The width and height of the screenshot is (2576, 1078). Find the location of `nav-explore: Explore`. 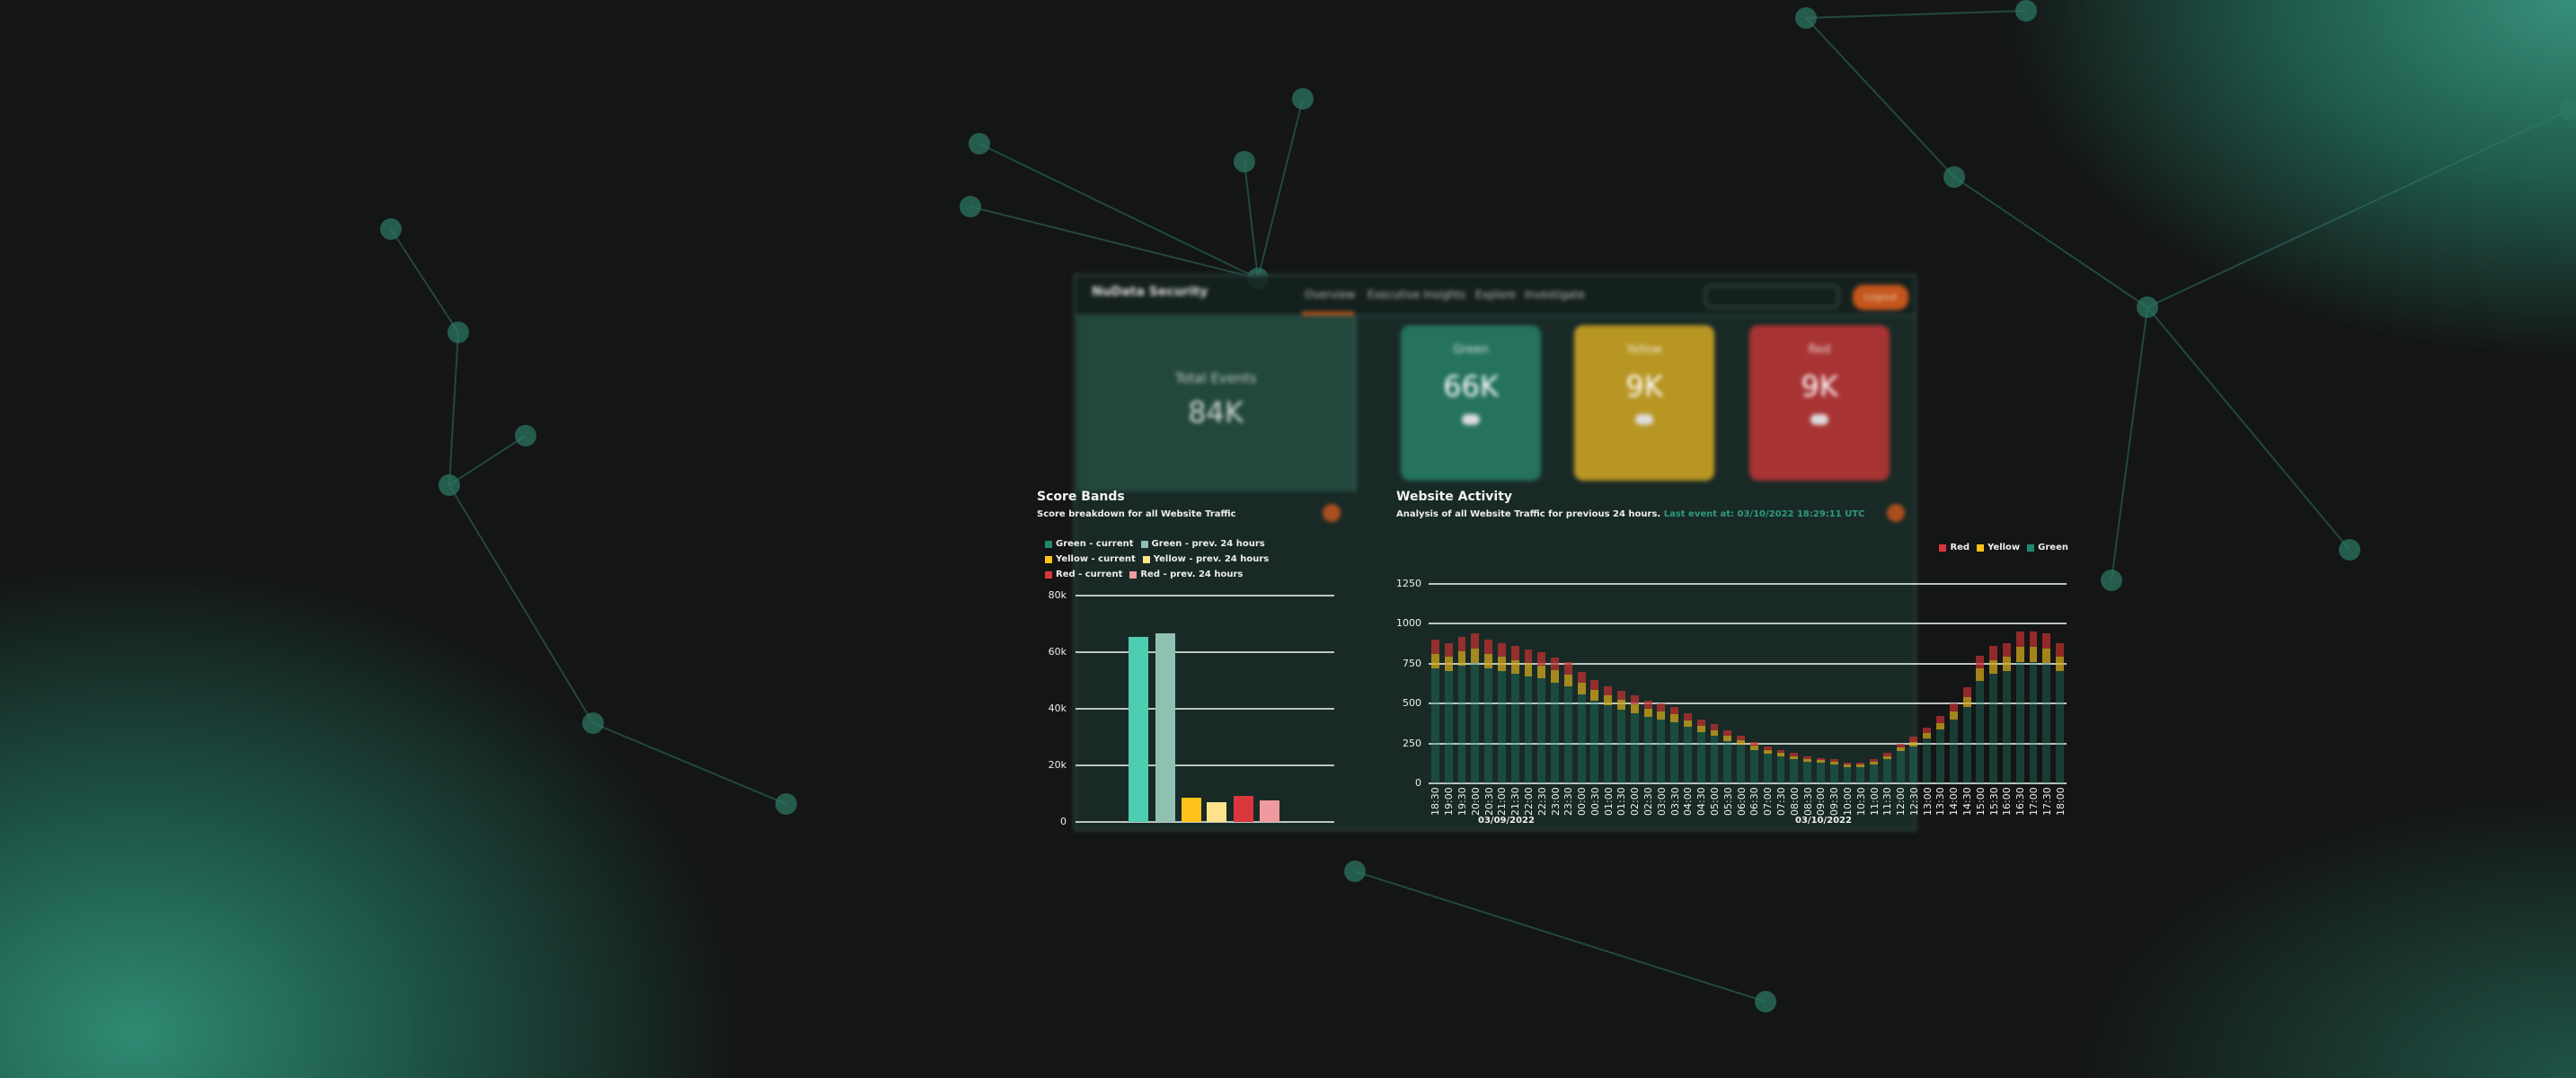

nav-explore: Explore is located at coordinates (1496, 294).